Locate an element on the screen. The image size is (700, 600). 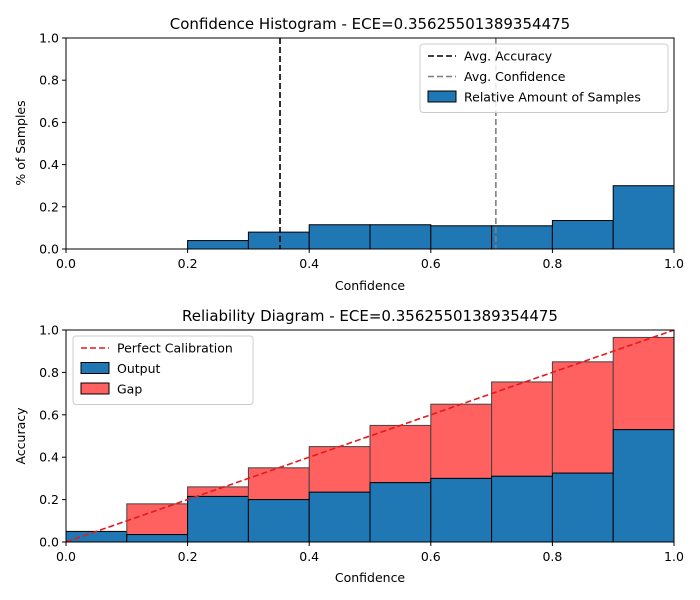
y-axis-label: Accuracy is located at coordinates (20, 436).